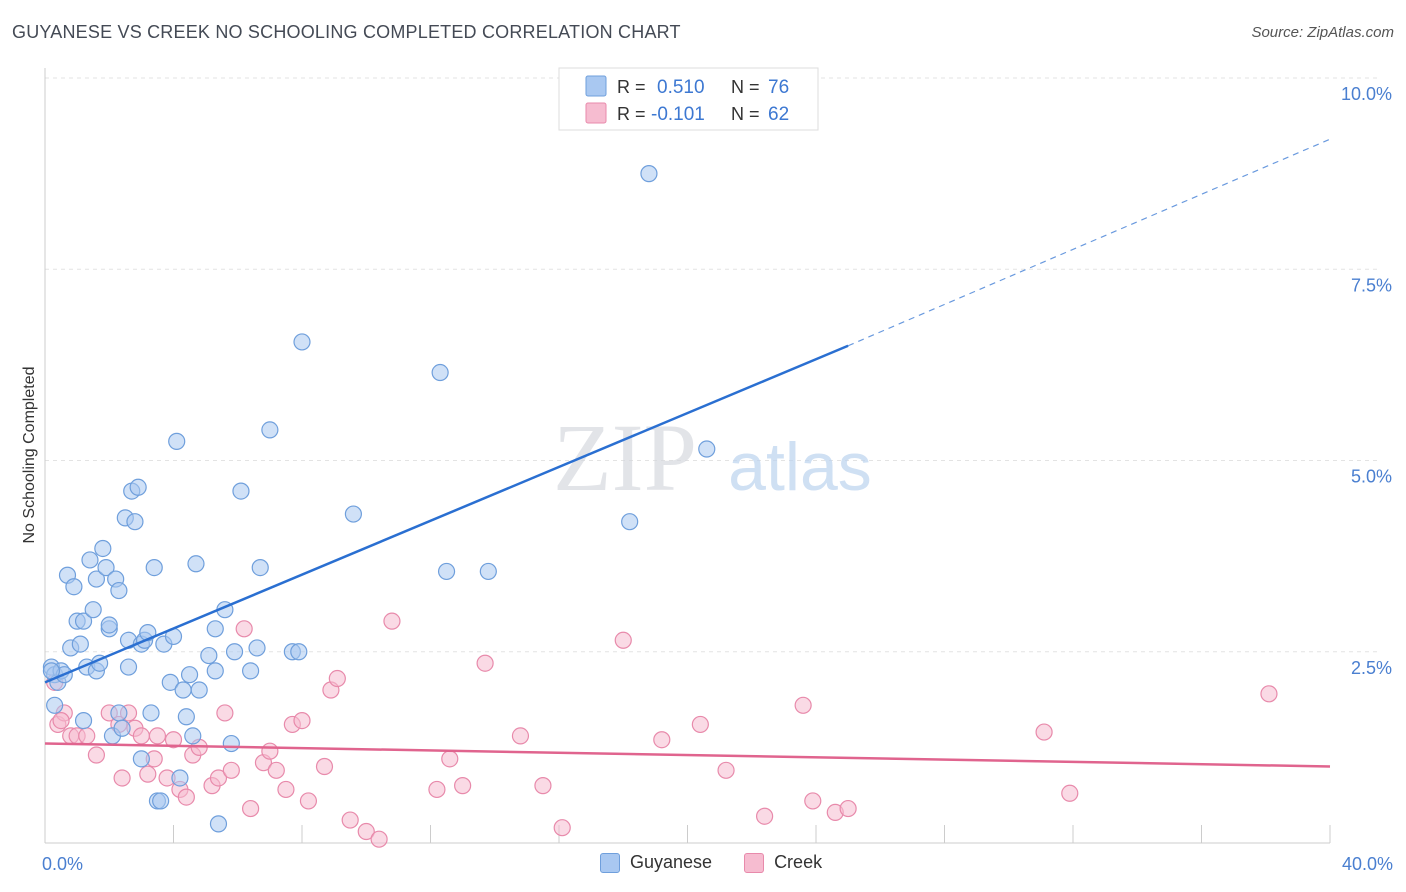 The height and width of the screenshot is (892, 1406). I want to click on legend-r-label-creek: R =, so click(631, 114).